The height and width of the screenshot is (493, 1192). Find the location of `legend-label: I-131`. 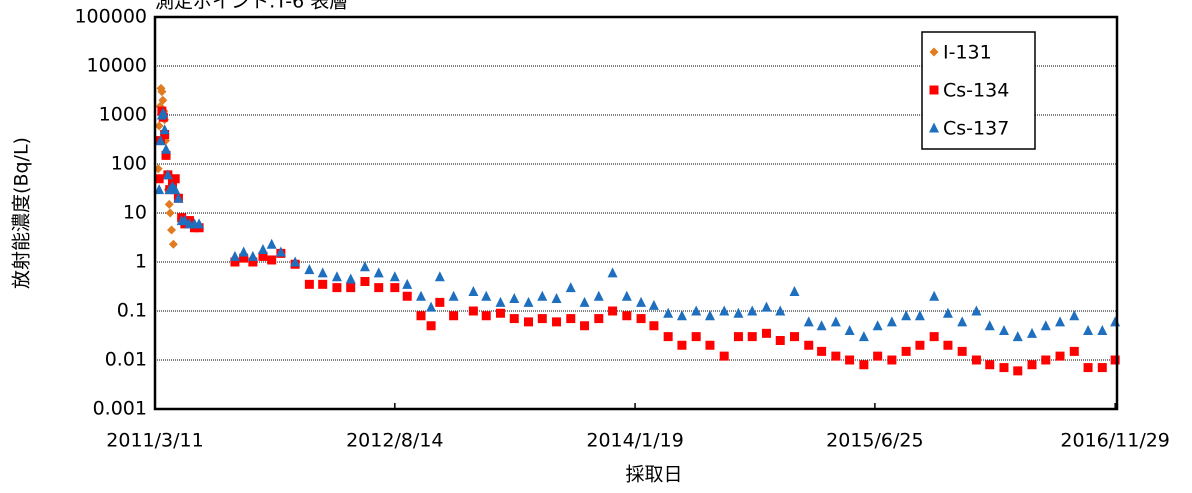

legend-label: I-131 is located at coordinates (967, 53).